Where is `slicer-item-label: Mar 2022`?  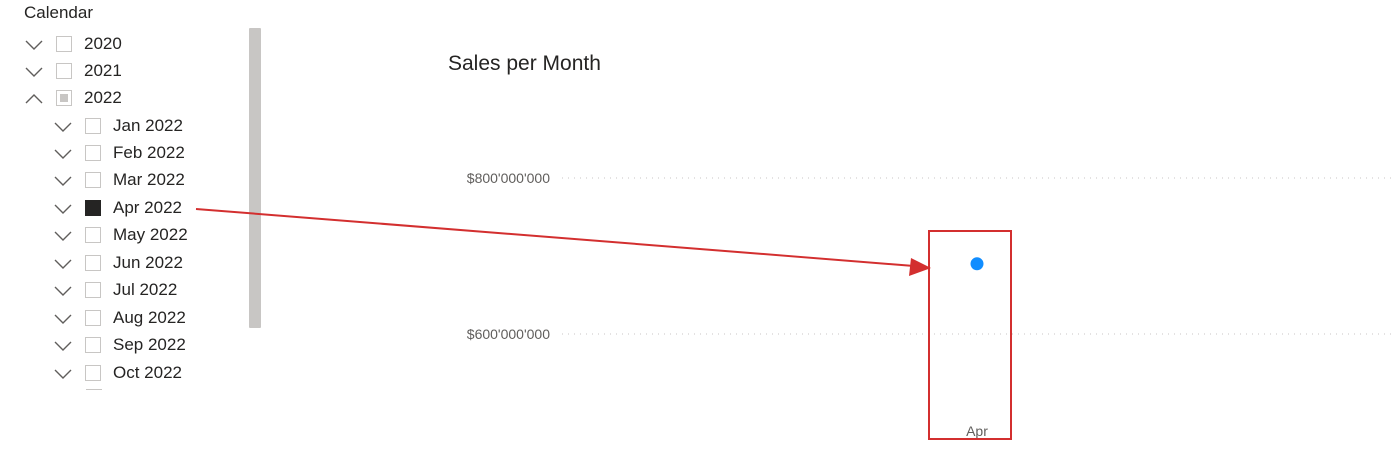
slicer-item-label: Mar 2022 is located at coordinates (149, 179).